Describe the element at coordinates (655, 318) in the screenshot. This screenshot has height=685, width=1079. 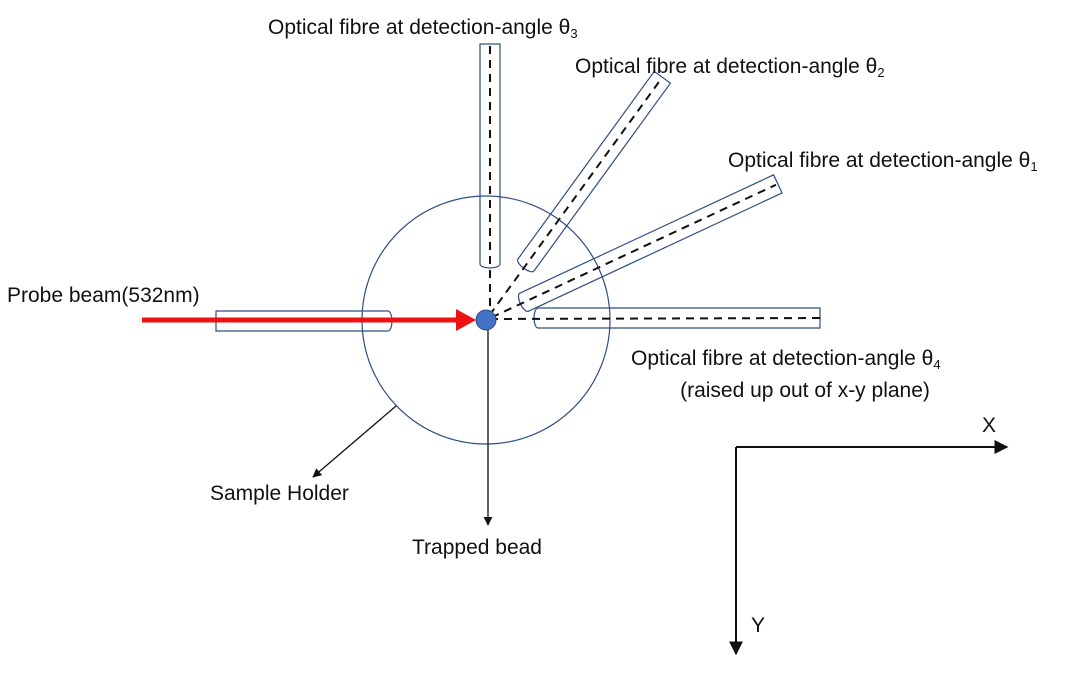
I see `fibre-theta4` at that location.